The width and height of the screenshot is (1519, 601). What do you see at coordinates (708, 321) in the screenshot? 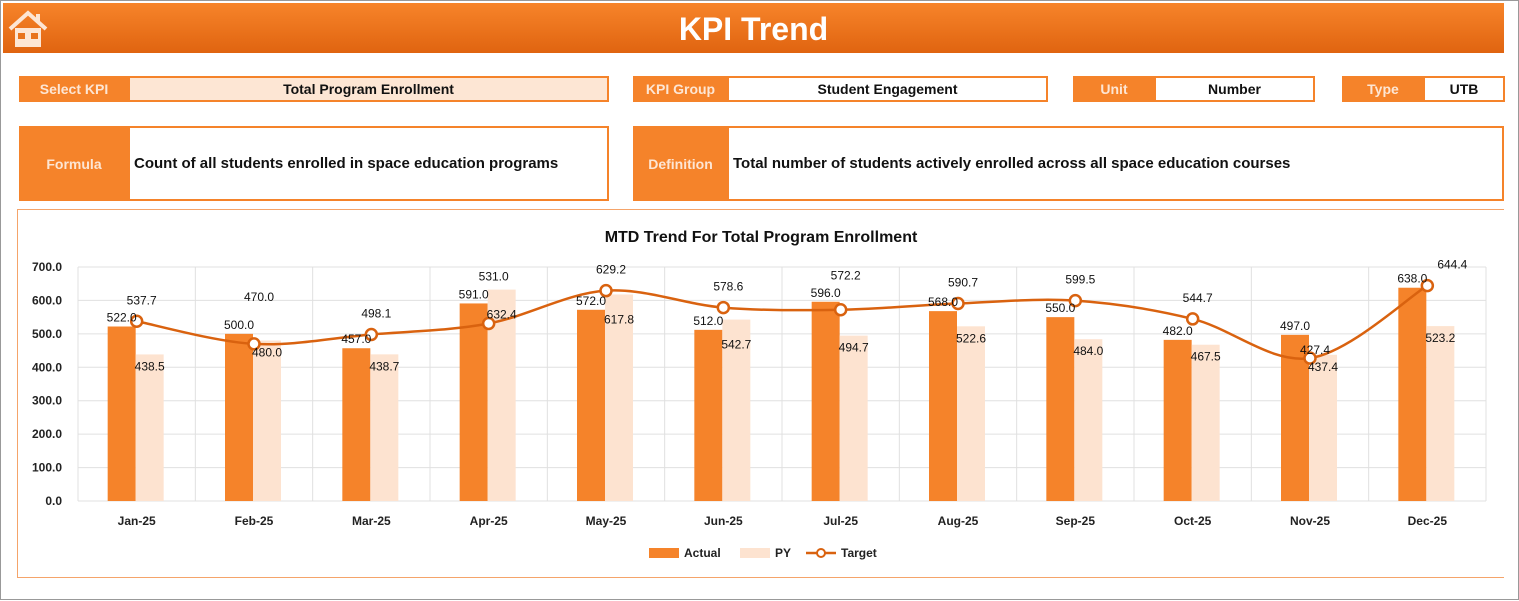
I see `actual-data-label: 512.0` at bounding box center [708, 321].